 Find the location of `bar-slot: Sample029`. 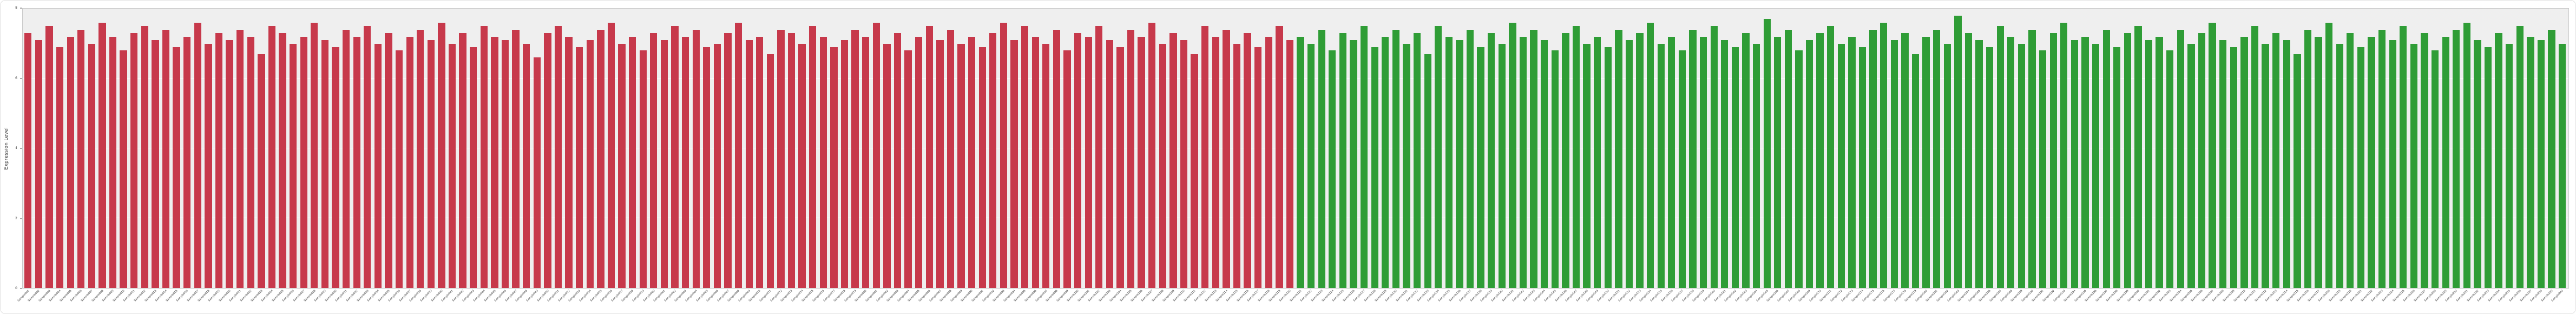

bar-slot: Sample029 is located at coordinates (322, 156).